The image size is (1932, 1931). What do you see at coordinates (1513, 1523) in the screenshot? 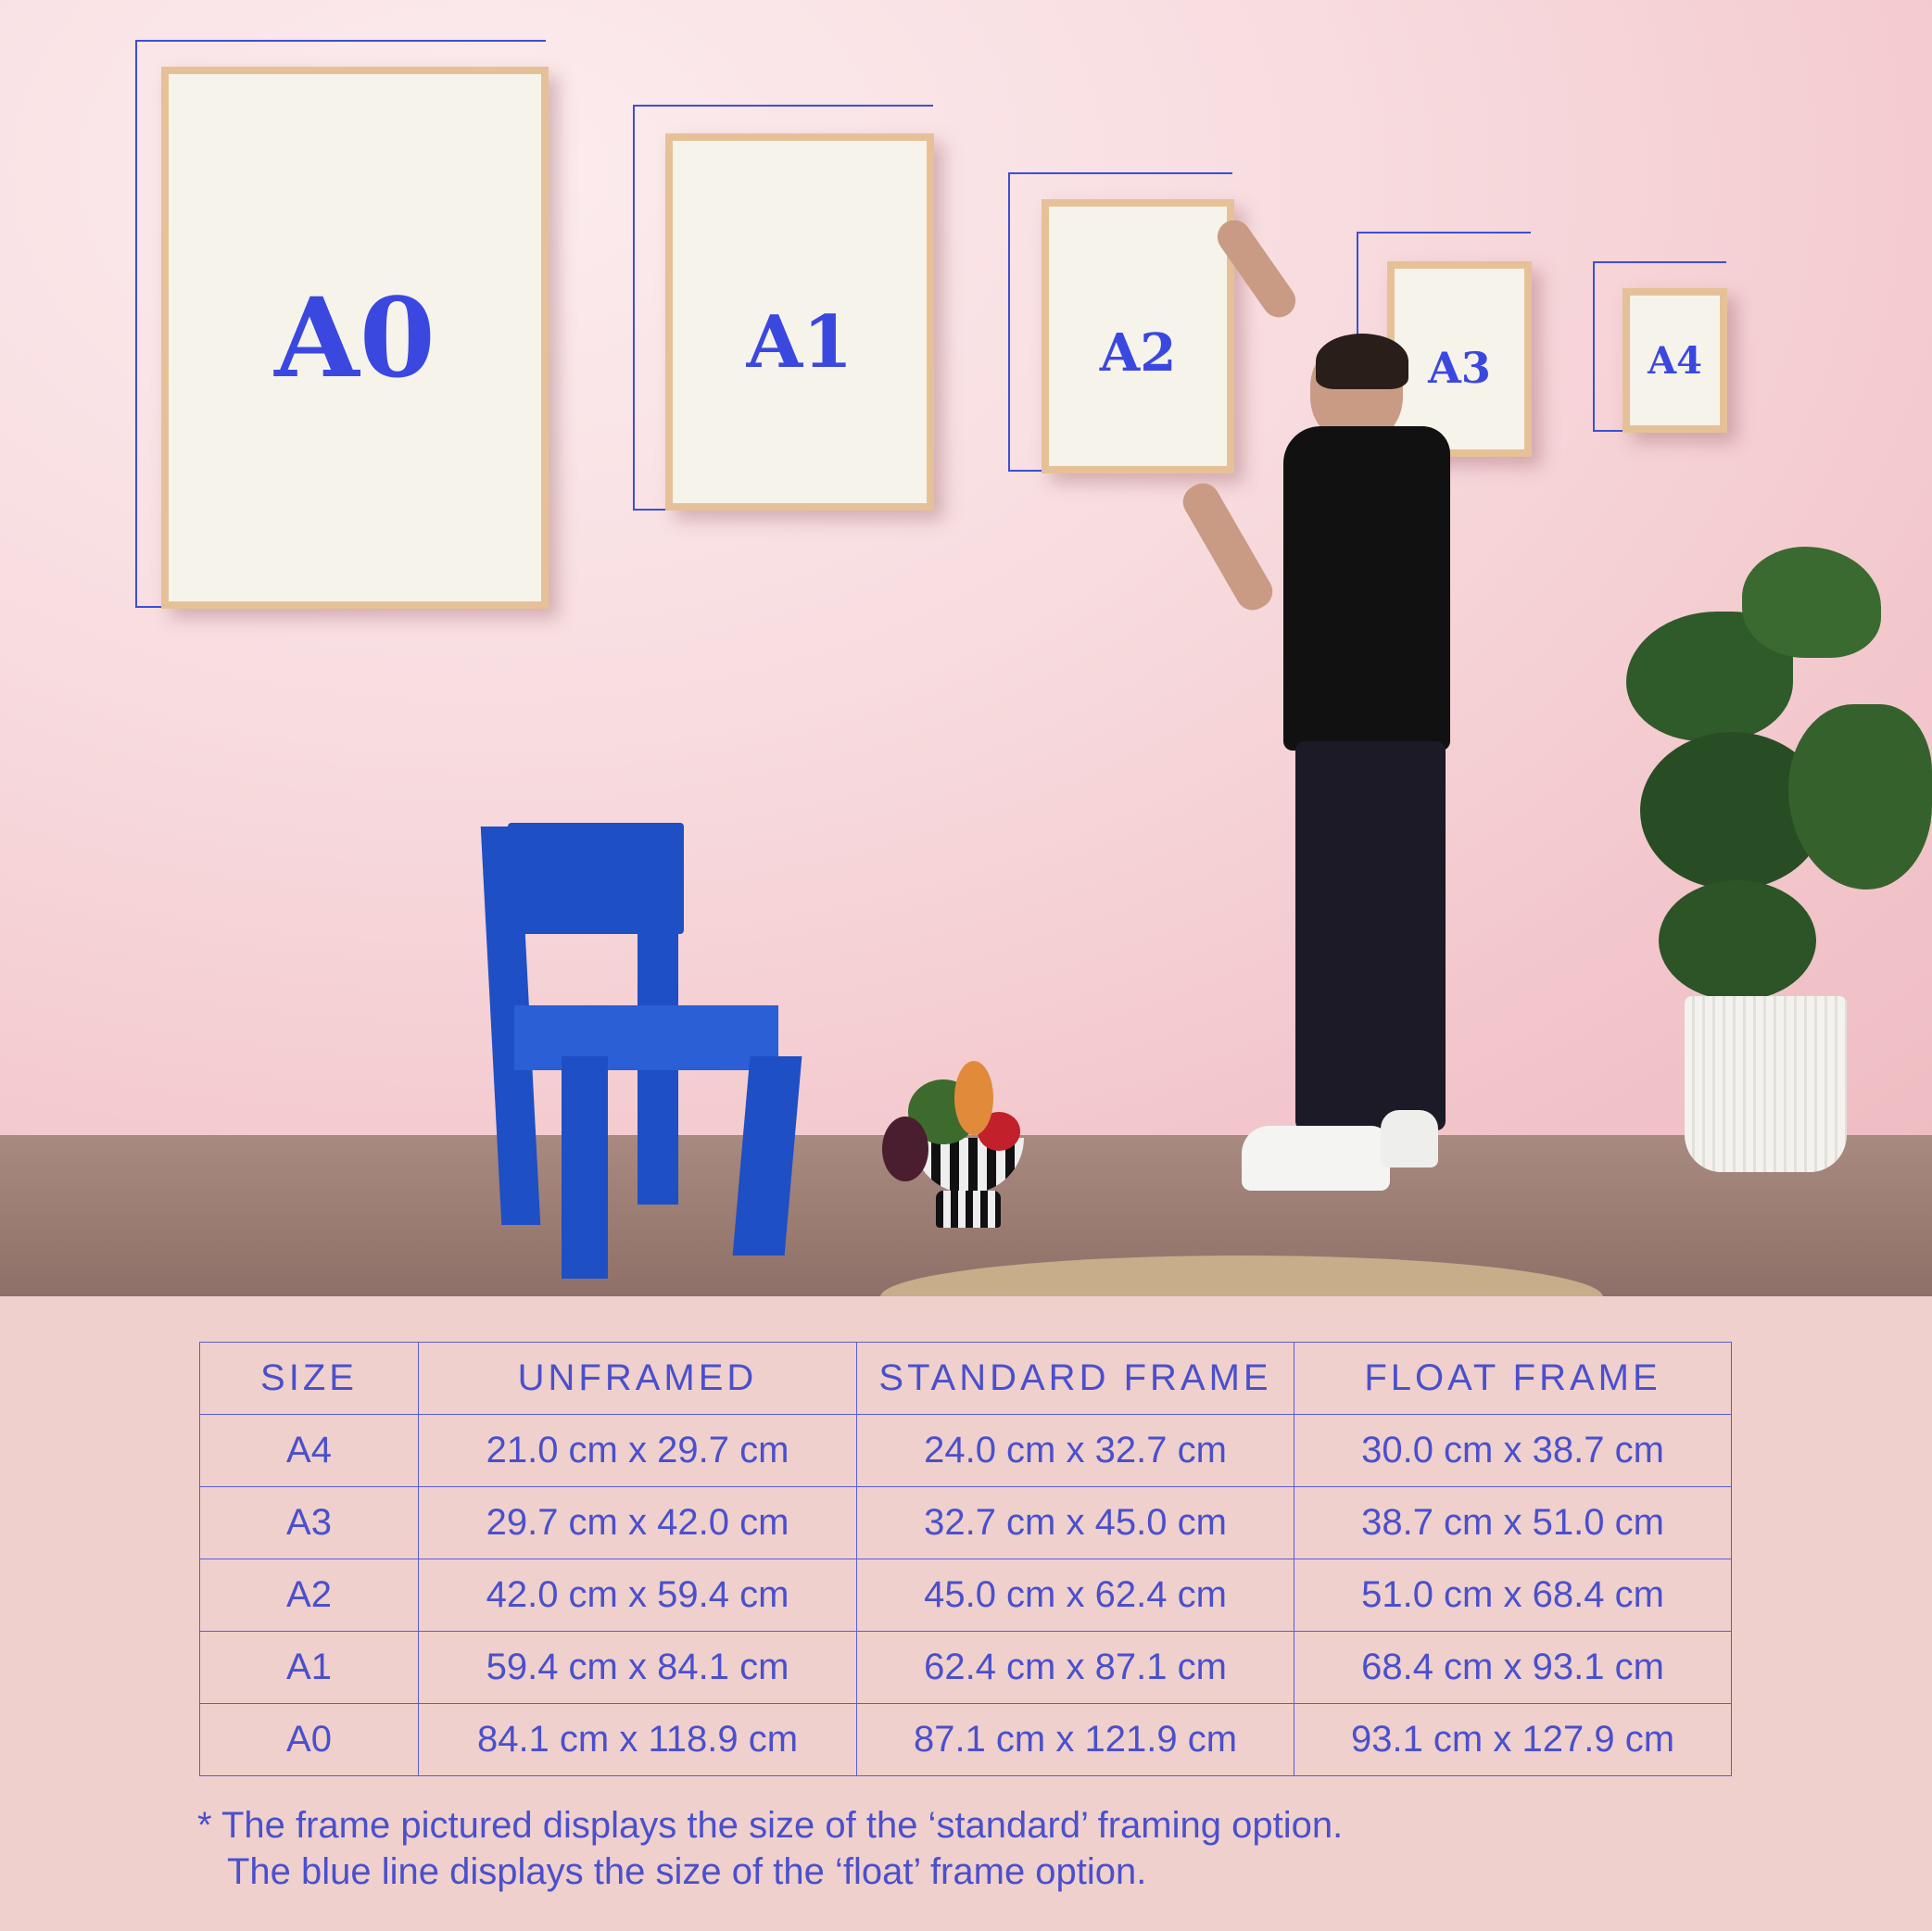
I see `cell-float: 38.7 cm x 51.0 cm` at bounding box center [1513, 1523].